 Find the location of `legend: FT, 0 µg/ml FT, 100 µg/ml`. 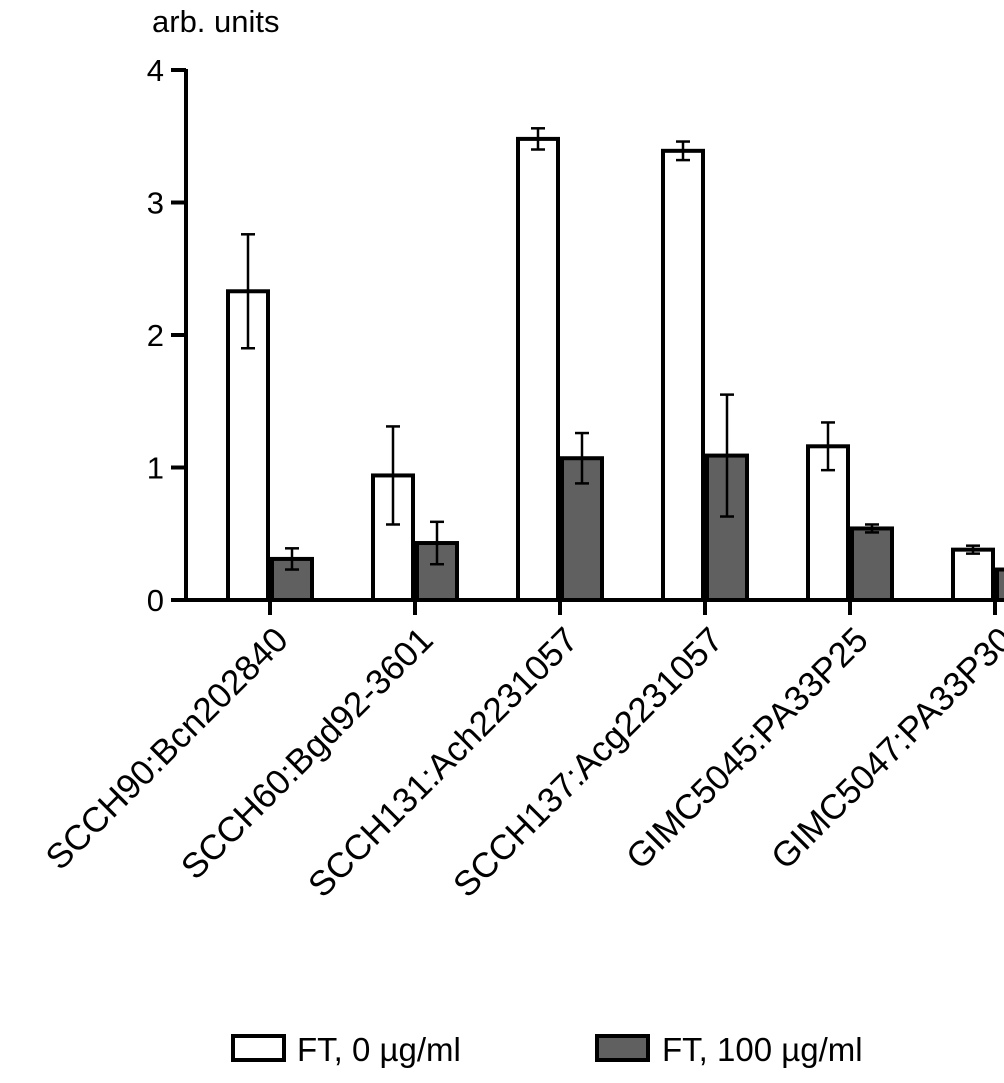

legend: FT, 0 µg/ml FT, 100 µg/ml is located at coordinates (547, 1049).